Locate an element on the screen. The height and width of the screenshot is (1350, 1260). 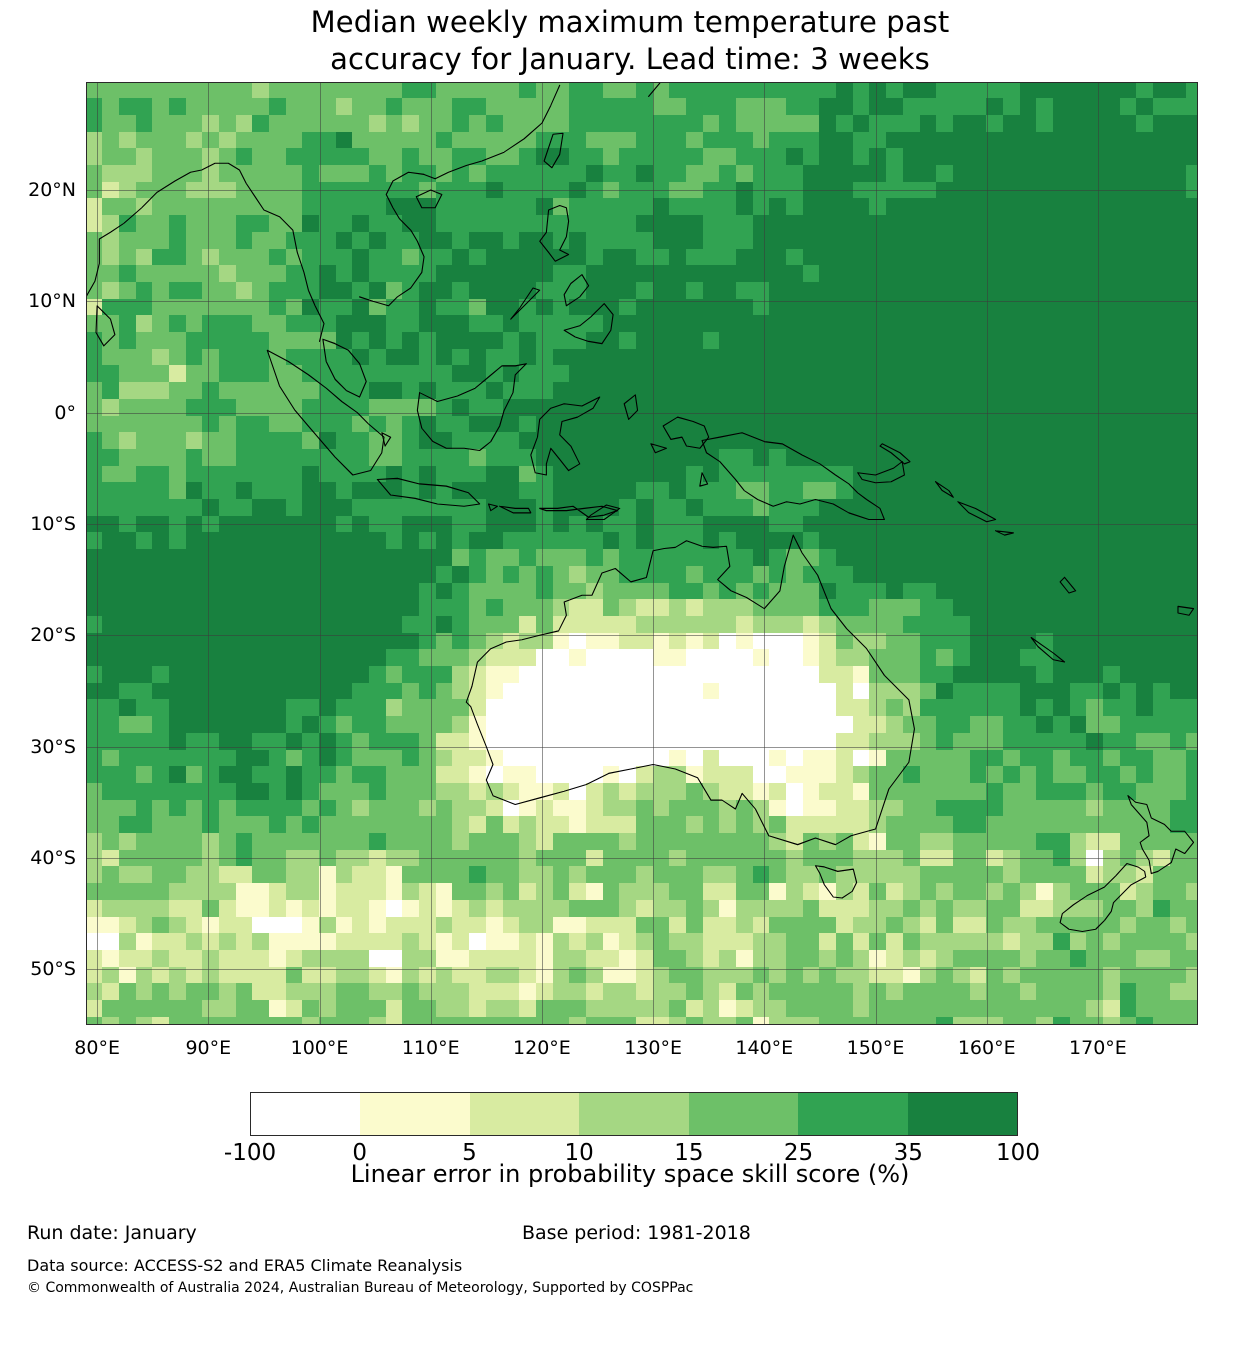
lat-tick-label: 0° is located at coordinates (65, 412).